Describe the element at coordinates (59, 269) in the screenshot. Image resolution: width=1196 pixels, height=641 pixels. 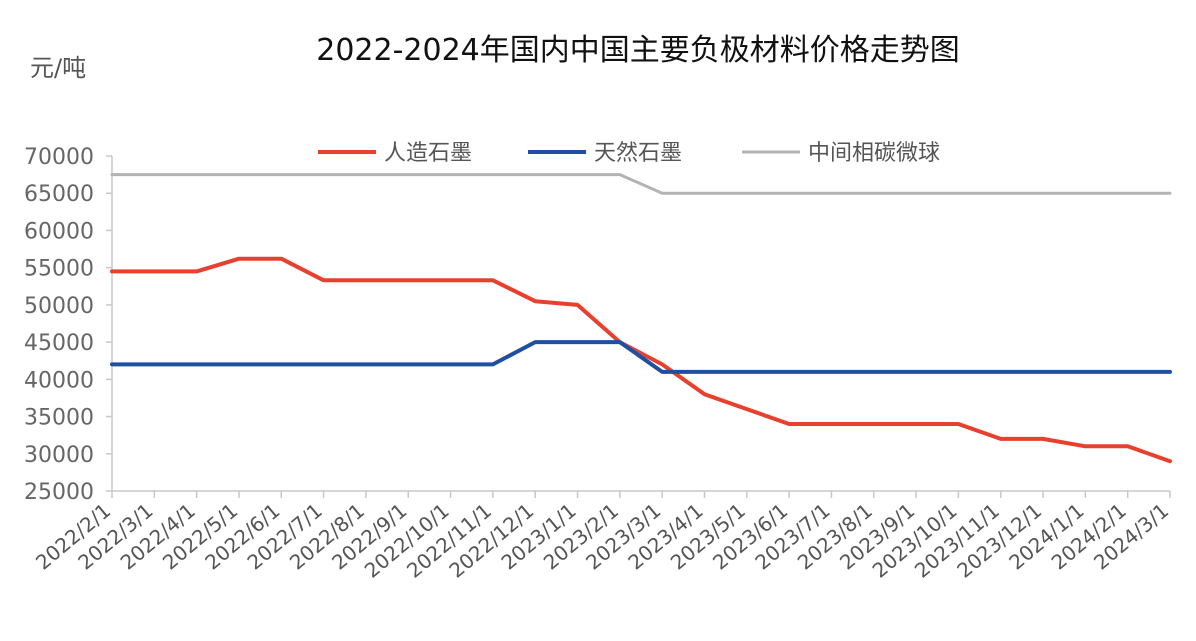
I see `y-tick-label: 55000` at that location.